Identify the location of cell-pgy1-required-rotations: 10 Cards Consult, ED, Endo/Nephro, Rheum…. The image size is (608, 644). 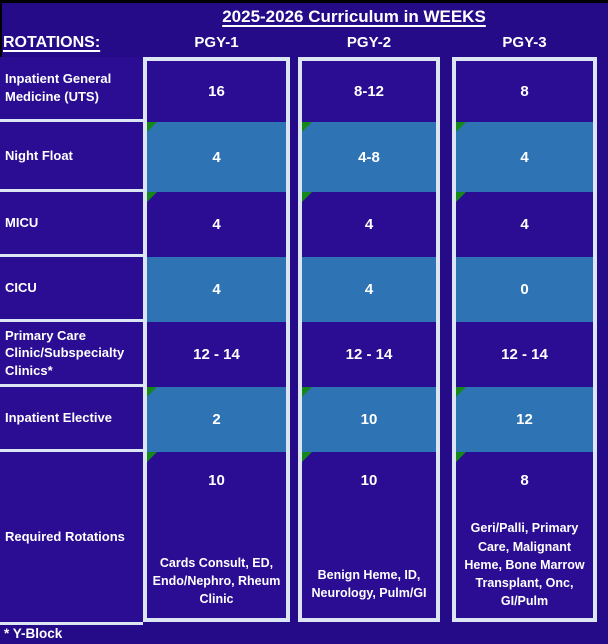
(216, 535).